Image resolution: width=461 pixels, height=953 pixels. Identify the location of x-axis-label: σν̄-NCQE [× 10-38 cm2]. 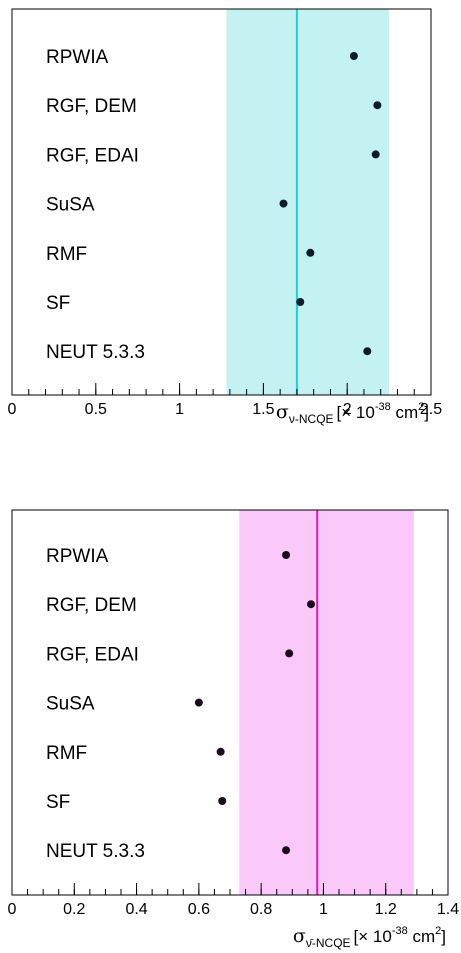
(369, 937).